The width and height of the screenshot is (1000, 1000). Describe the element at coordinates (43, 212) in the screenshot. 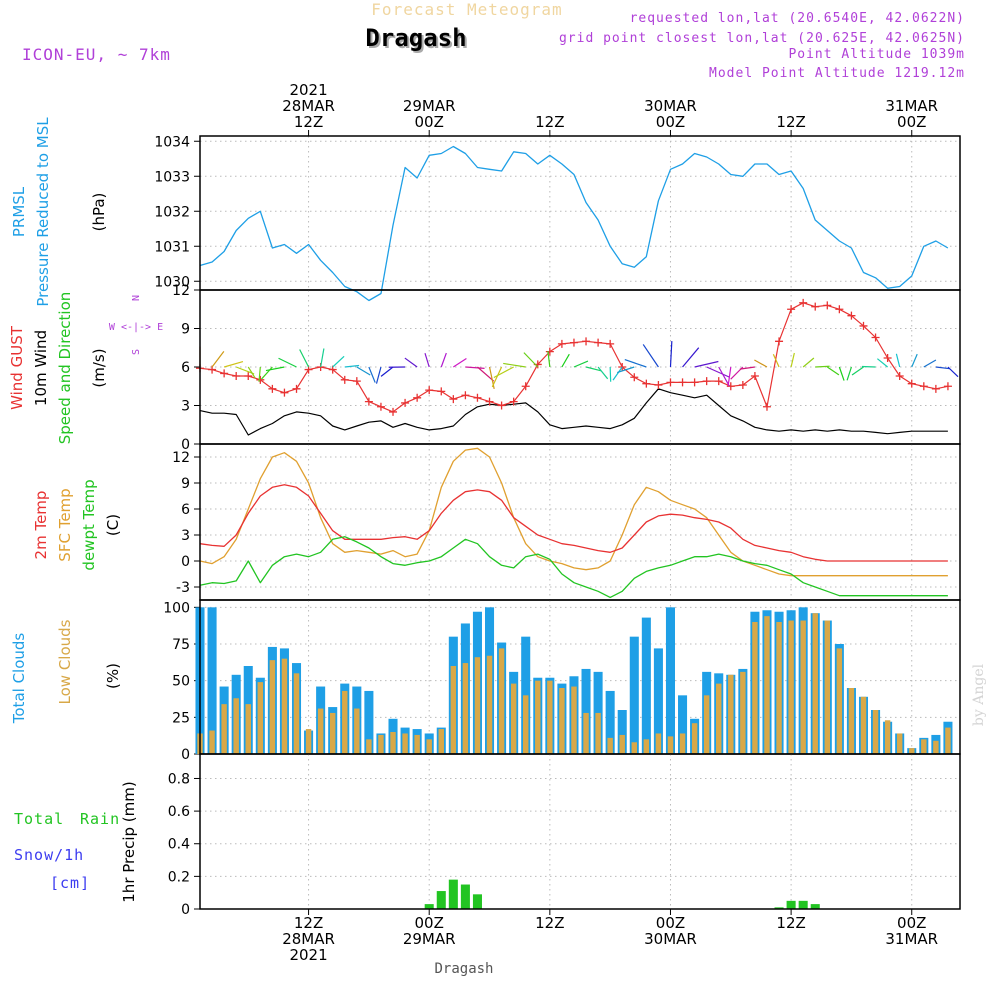

I see `pressure-label-2: Pressure Reduced to MSL` at that location.